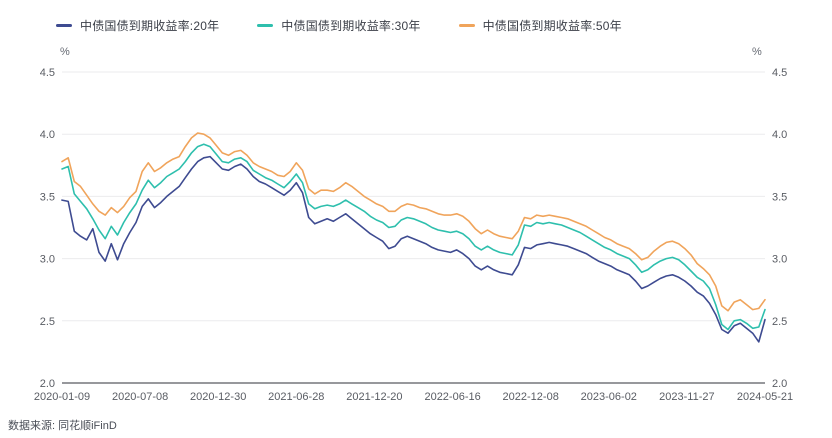  I want to click on legend-item-50y: 中债国债到期收益率:50年, so click(540, 25).